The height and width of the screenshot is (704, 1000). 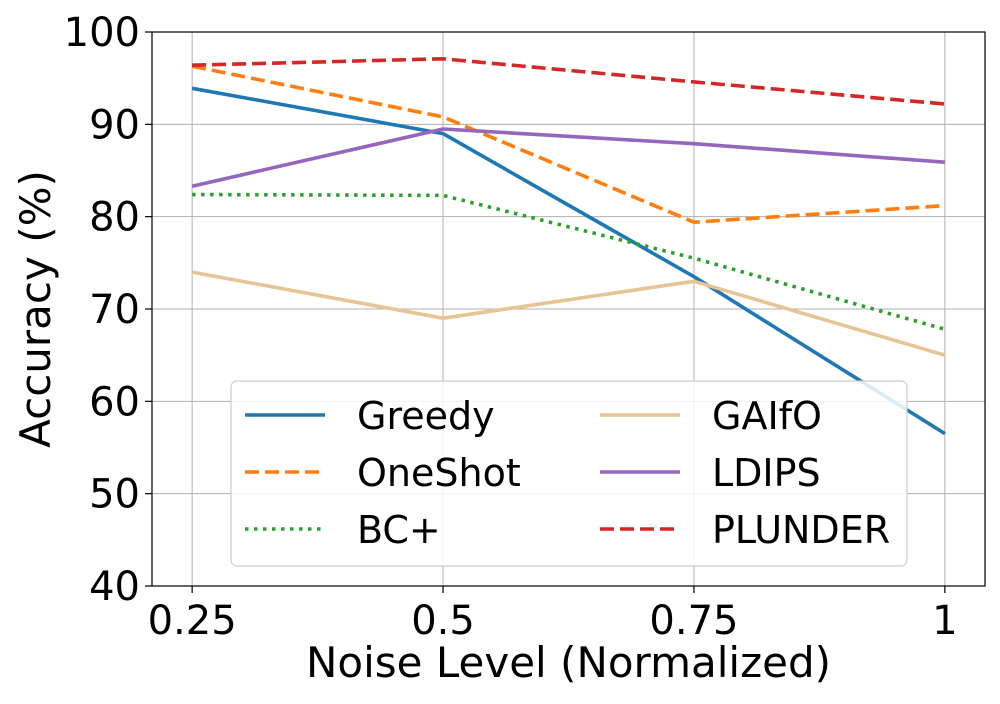 I want to click on legend-label: BC+, so click(x=399, y=530).